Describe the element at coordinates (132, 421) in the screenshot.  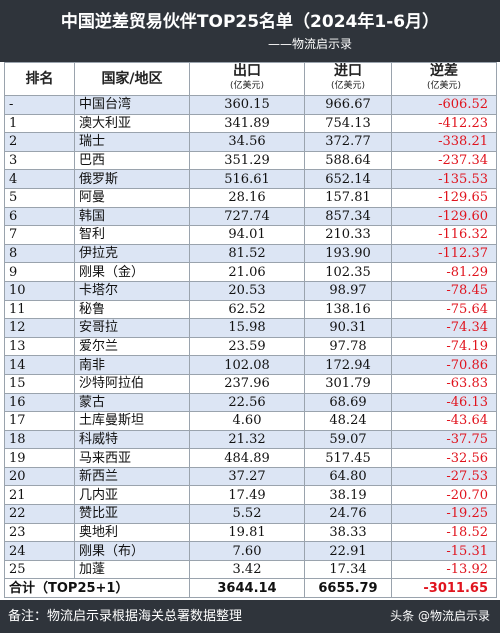
I see `cell: 土库曼斯坦` at that location.